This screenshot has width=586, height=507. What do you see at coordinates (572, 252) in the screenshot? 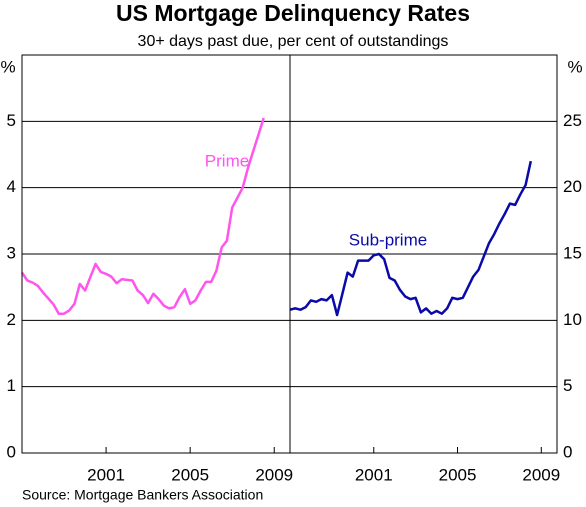
I see `y-tick-label: 15` at bounding box center [572, 252].